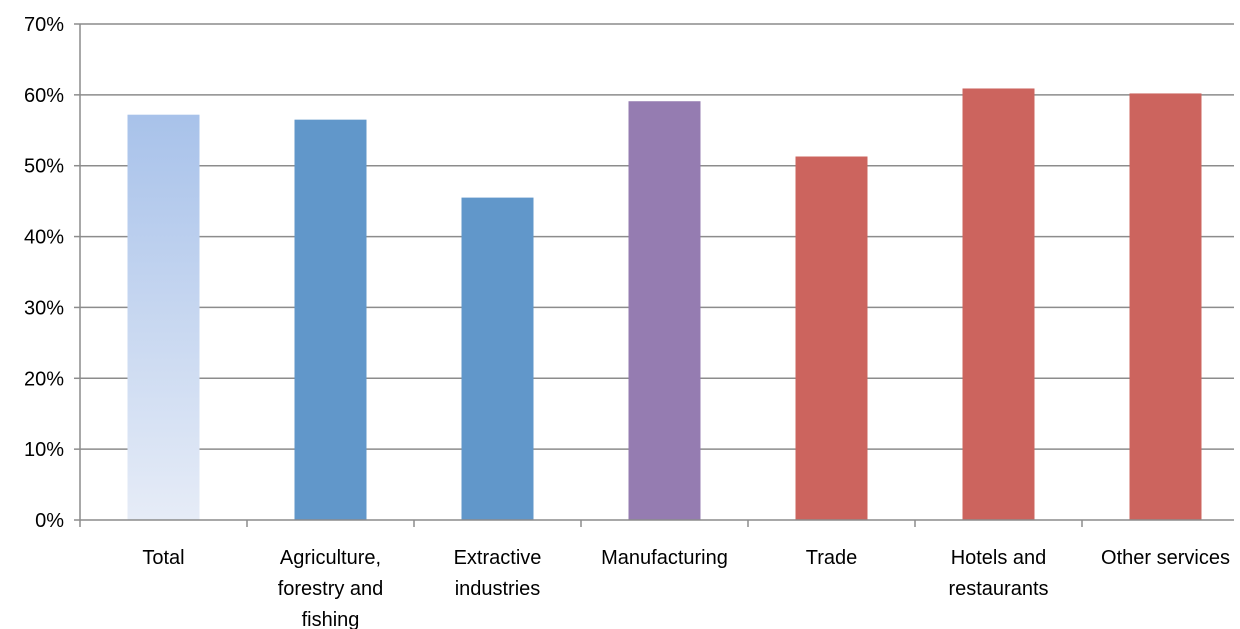  What do you see at coordinates (44, 308) in the screenshot?
I see `y-tick-label: 30%` at bounding box center [44, 308].